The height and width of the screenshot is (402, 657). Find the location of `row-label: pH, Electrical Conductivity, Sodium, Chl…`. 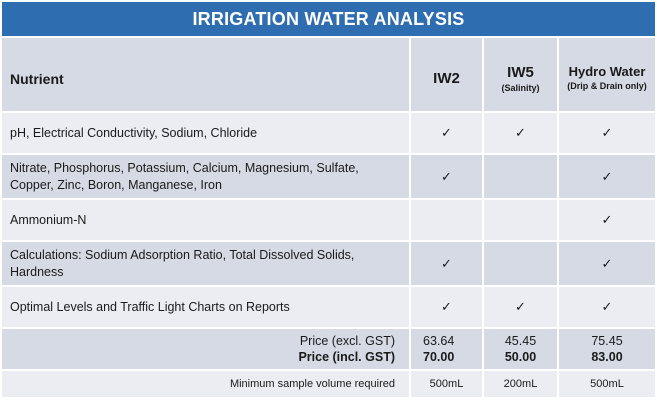

row-label: pH, Electrical Conductivity, Sodium, Chl… is located at coordinates (206, 133).